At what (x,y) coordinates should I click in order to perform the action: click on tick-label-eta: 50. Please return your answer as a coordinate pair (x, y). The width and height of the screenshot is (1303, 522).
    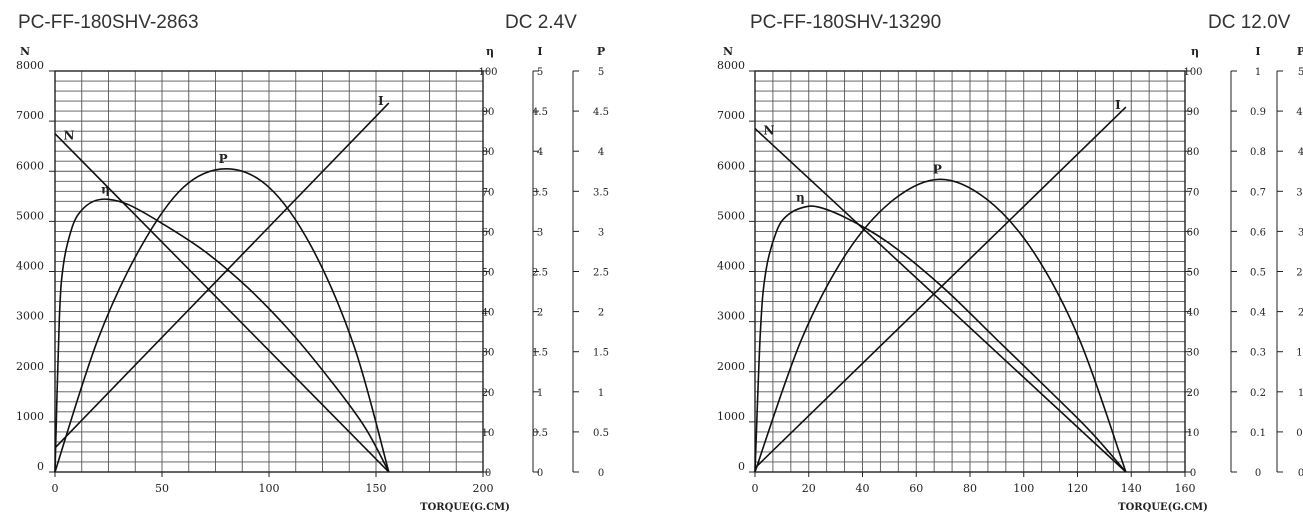
    Looking at the image, I should click on (488, 273).